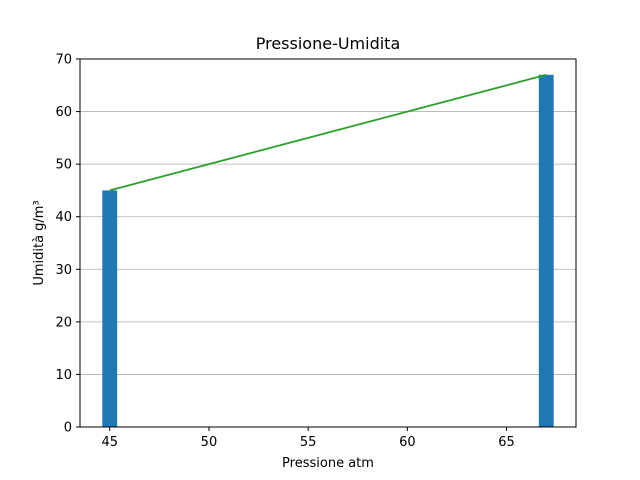  What do you see at coordinates (67, 244) in the screenshot?
I see `y-axis-ticks: 0 10 20 30 40 50 60 70` at bounding box center [67, 244].